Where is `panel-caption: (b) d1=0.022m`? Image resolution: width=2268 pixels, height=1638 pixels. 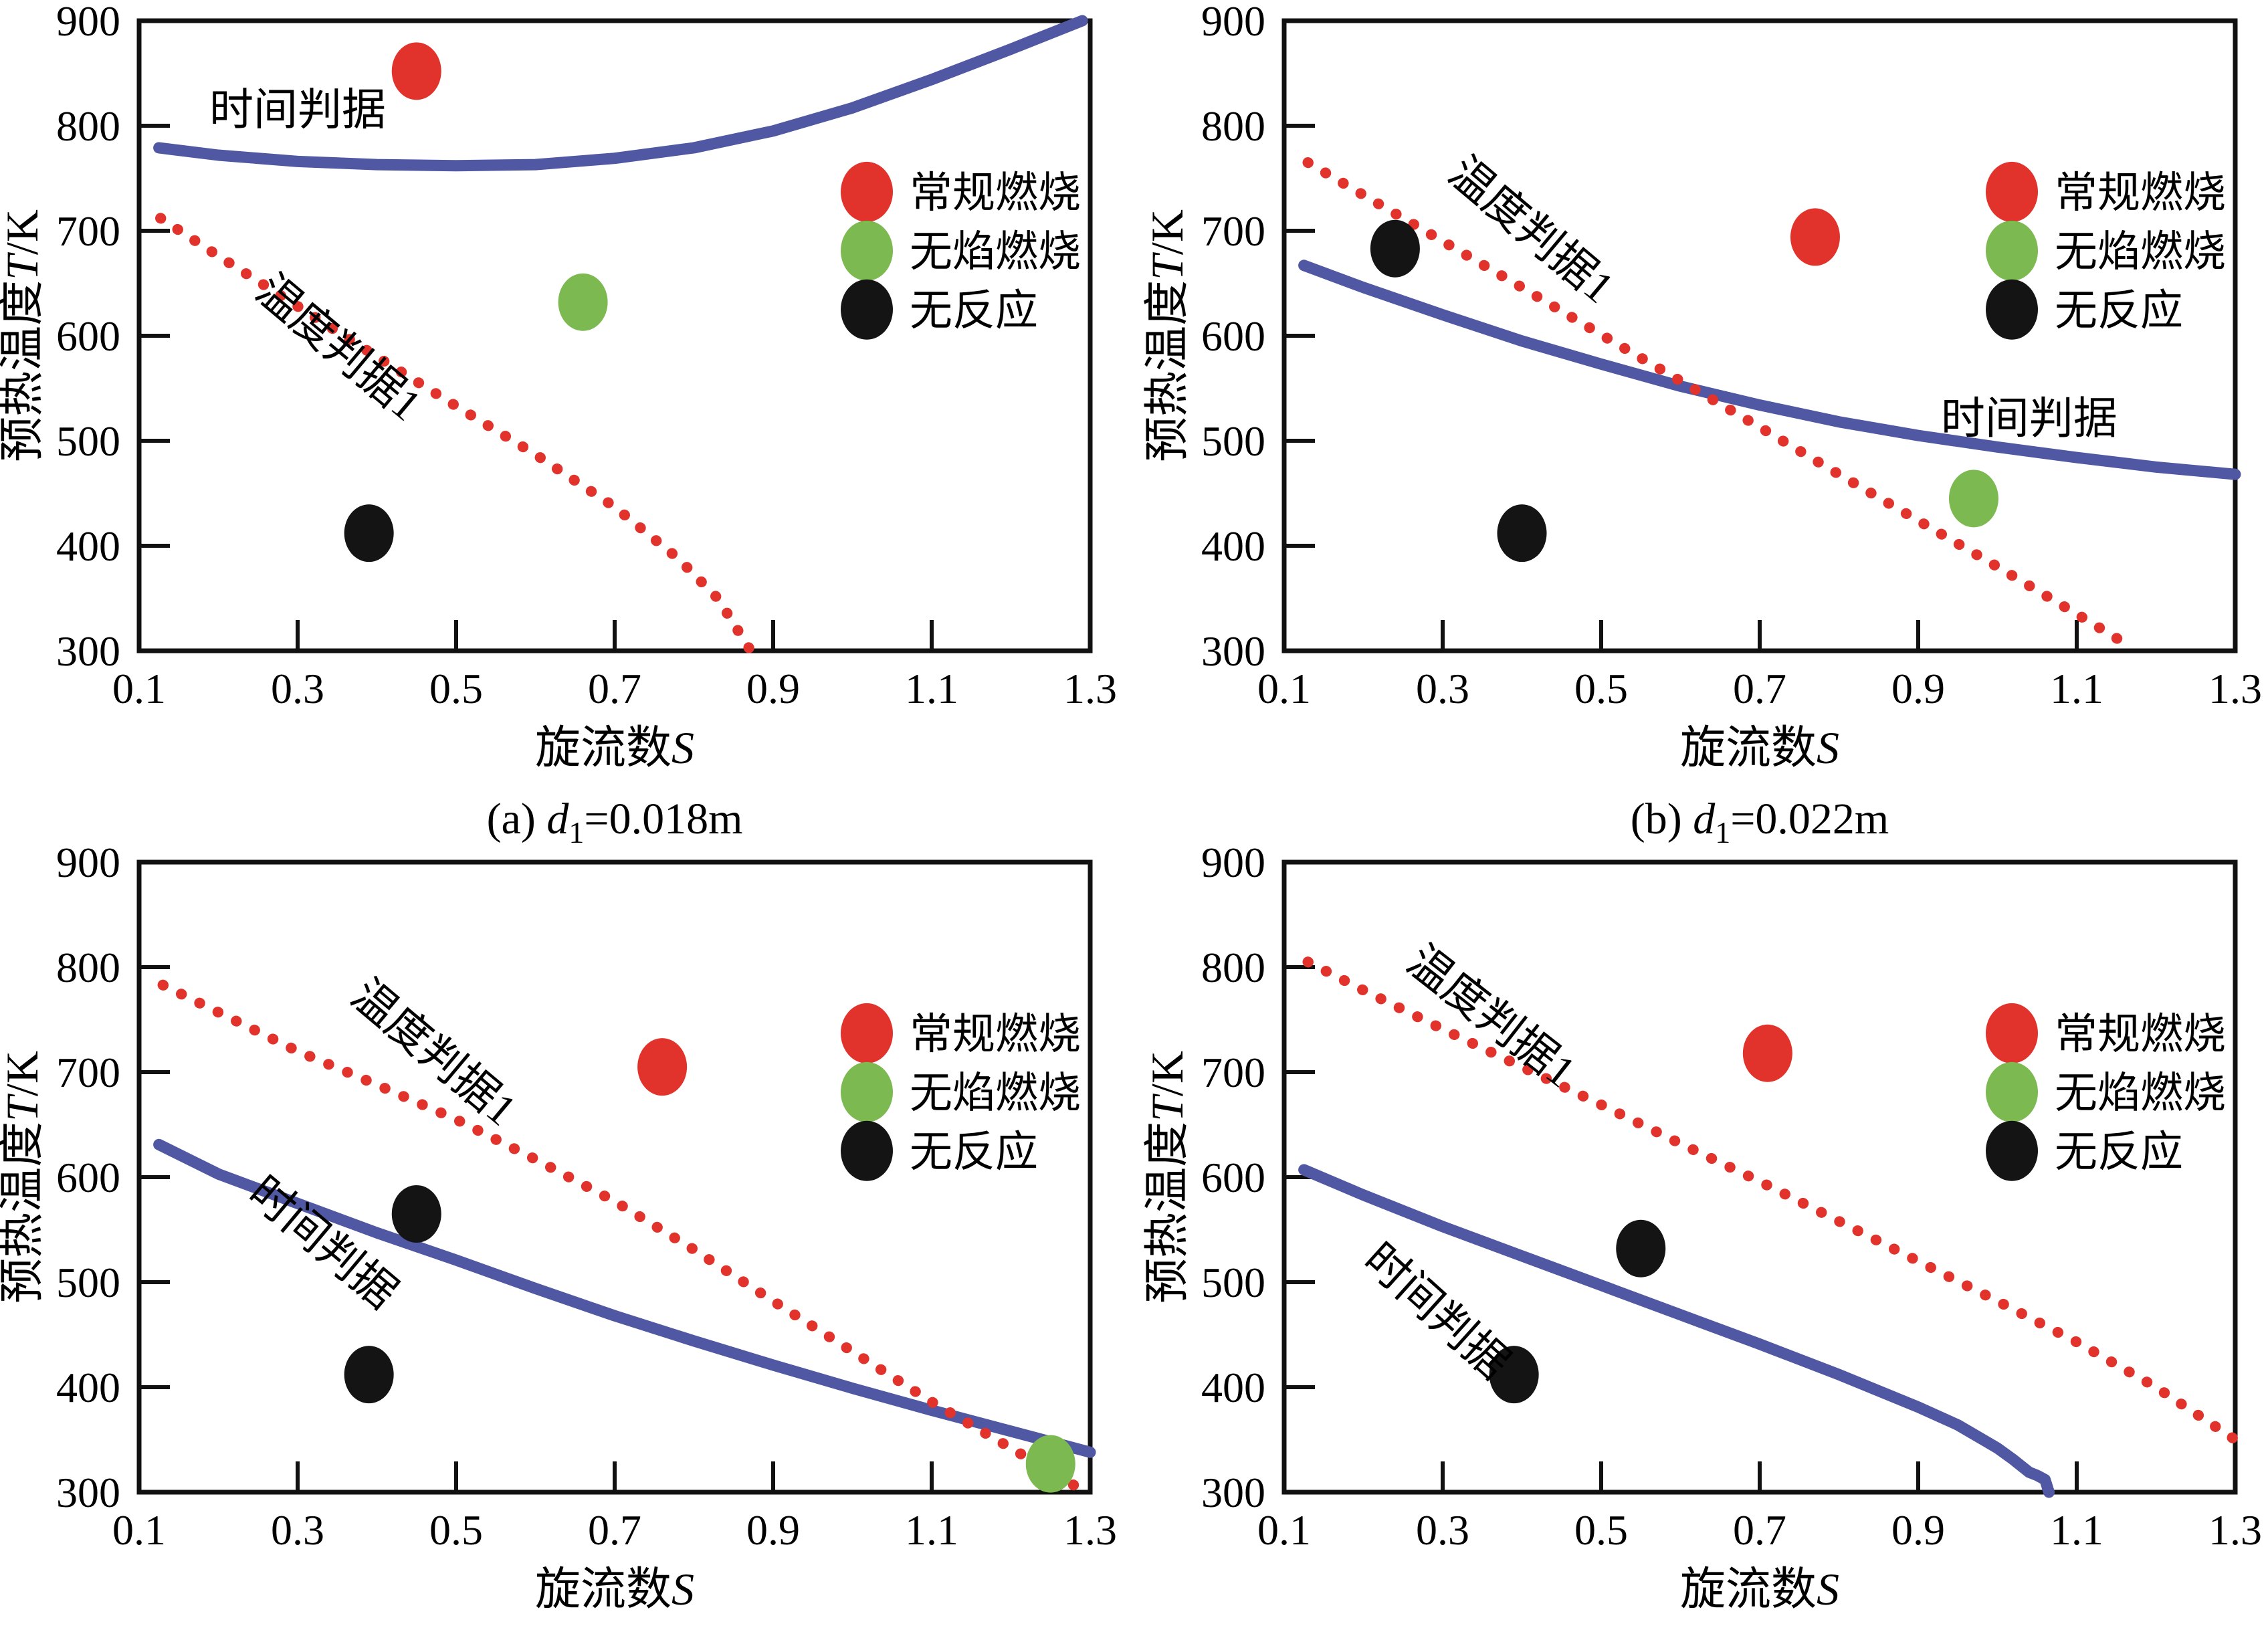
panel-caption: (b) d1=0.022m is located at coordinates (1760, 822).